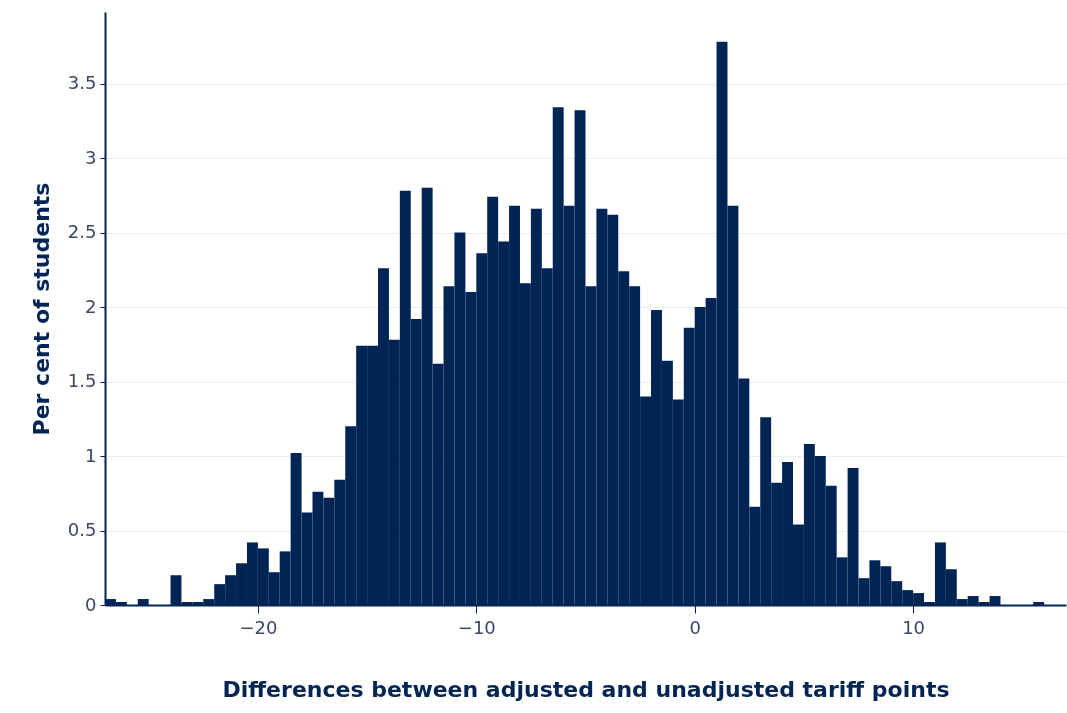 The height and width of the screenshot is (713, 1067). What do you see at coordinates (82, 232) in the screenshot?
I see `y-tick-label: 2.5` at bounding box center [82, 232].